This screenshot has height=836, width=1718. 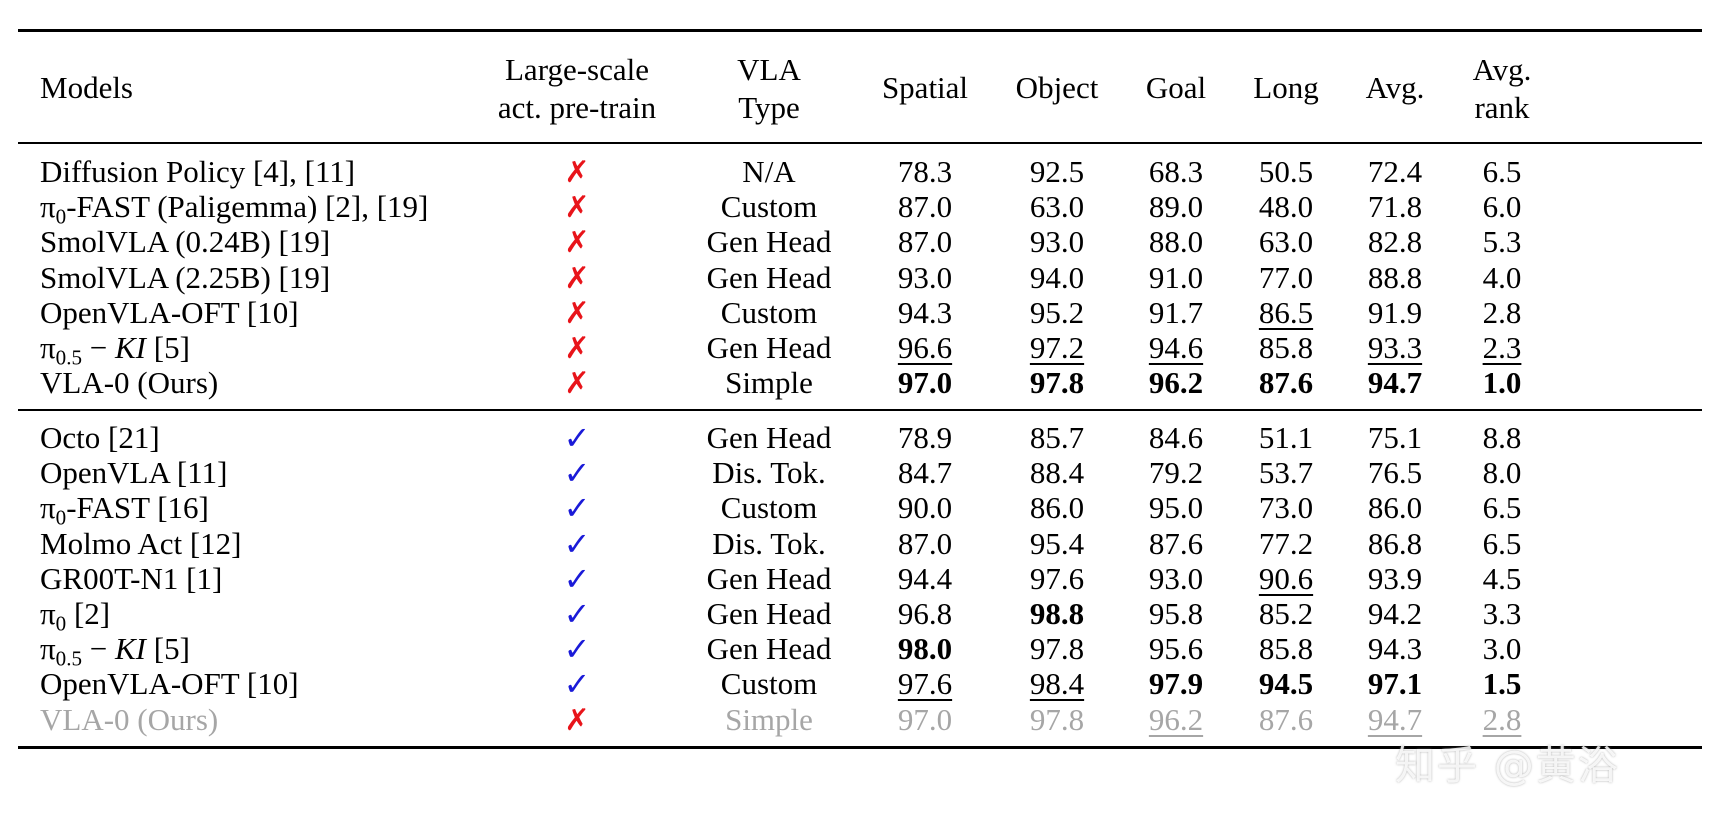 I want to click on header-pretrain: Large-scale act. pre-train, so click(x=577, y=89).